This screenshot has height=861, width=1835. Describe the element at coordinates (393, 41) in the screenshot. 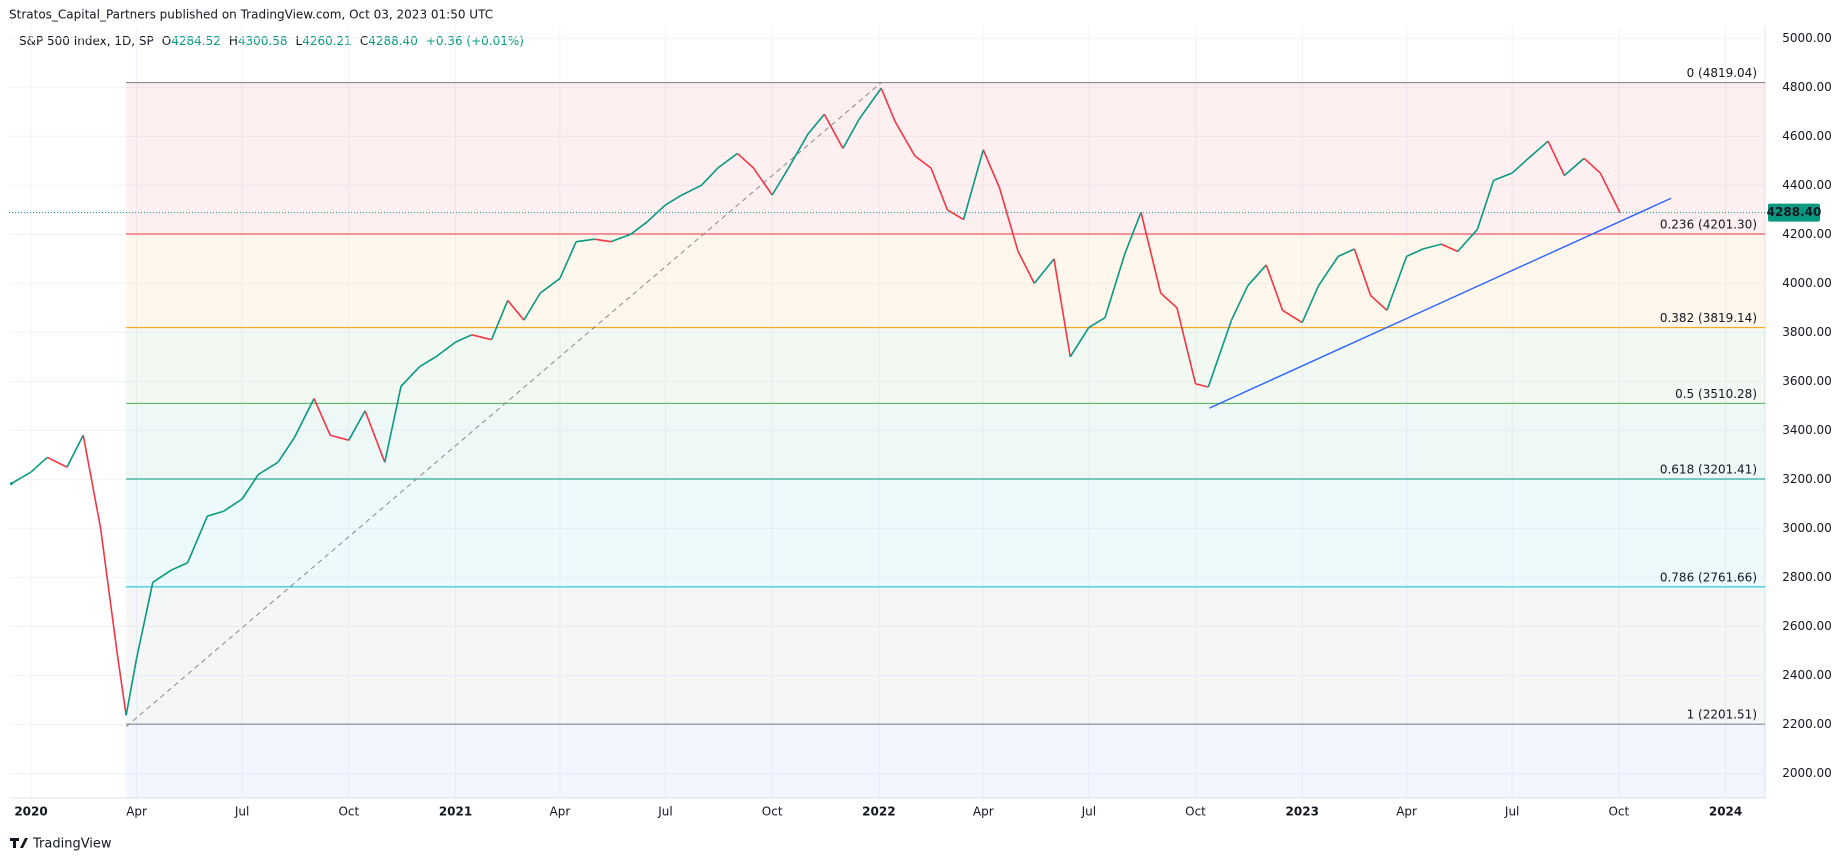

I see `ohlc-value: 4288.40` at that location.